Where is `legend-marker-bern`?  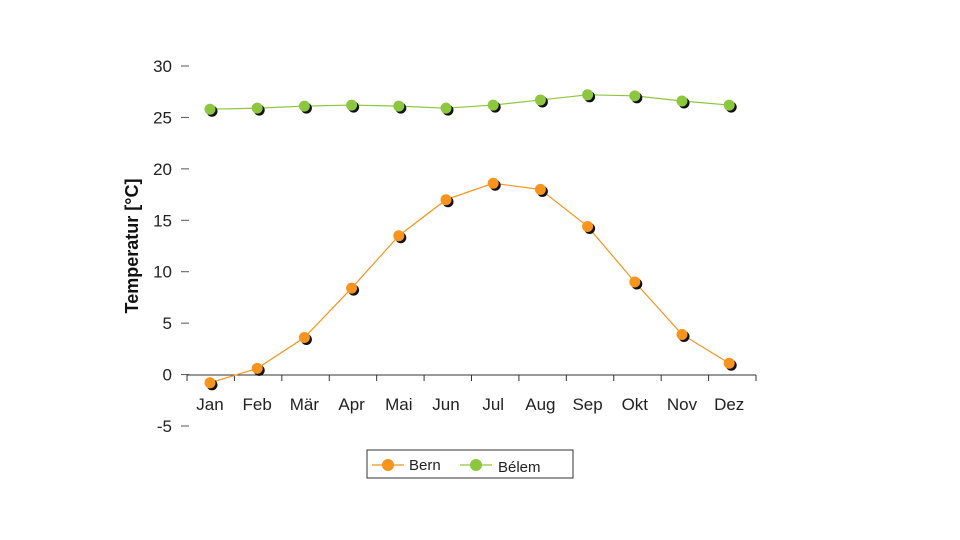
legend-marker-bern is located at coordinates (388, 465).